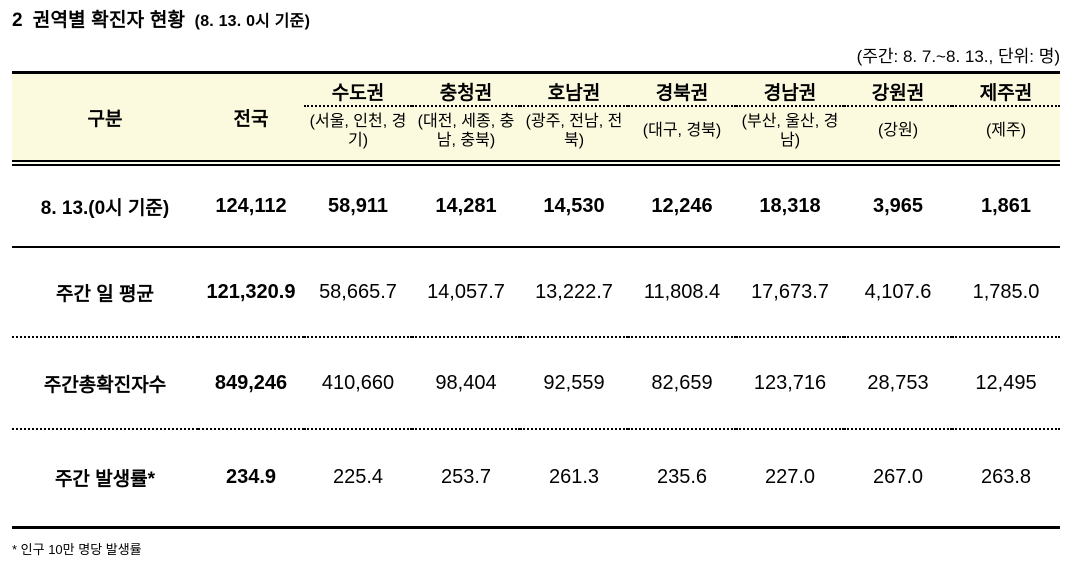 The height and width of the screenshot is (574, 1080). I want to click on national-value: 121,320.9, so click(251, 292).